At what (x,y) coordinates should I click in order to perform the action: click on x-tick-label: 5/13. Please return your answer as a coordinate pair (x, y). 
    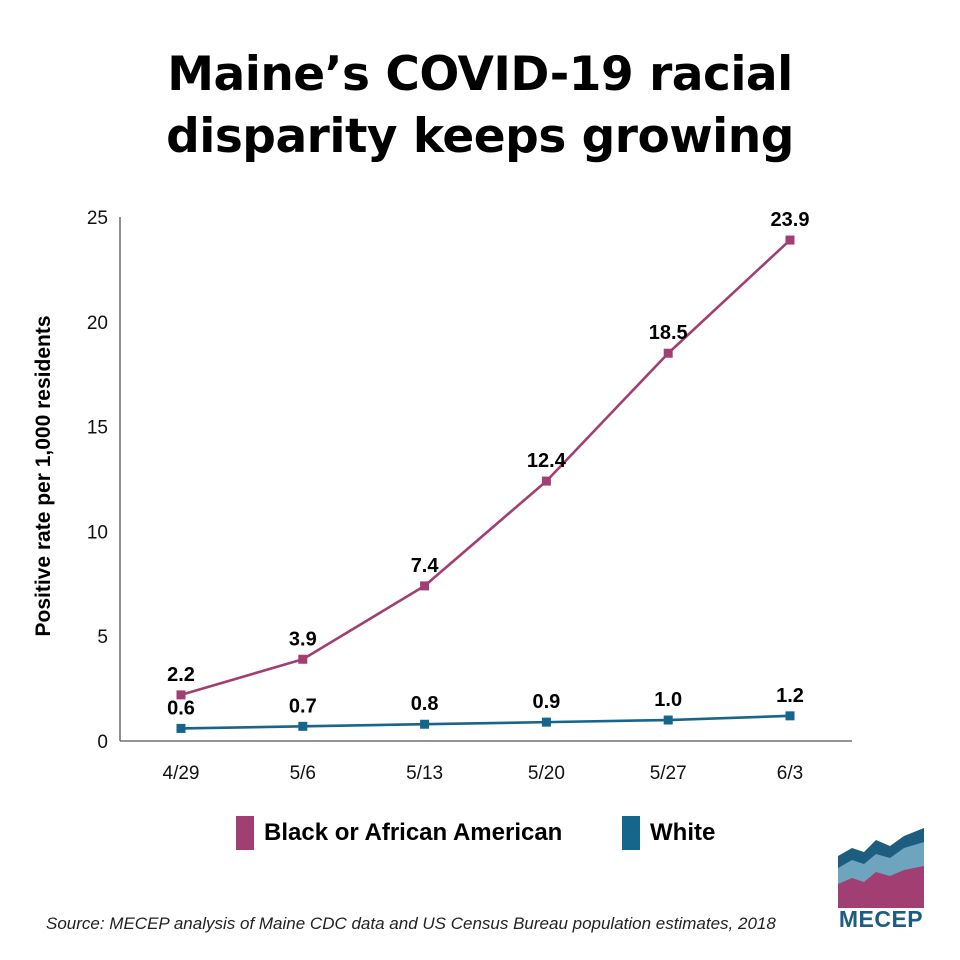
    Looking at the image, I should click on (424, 773).